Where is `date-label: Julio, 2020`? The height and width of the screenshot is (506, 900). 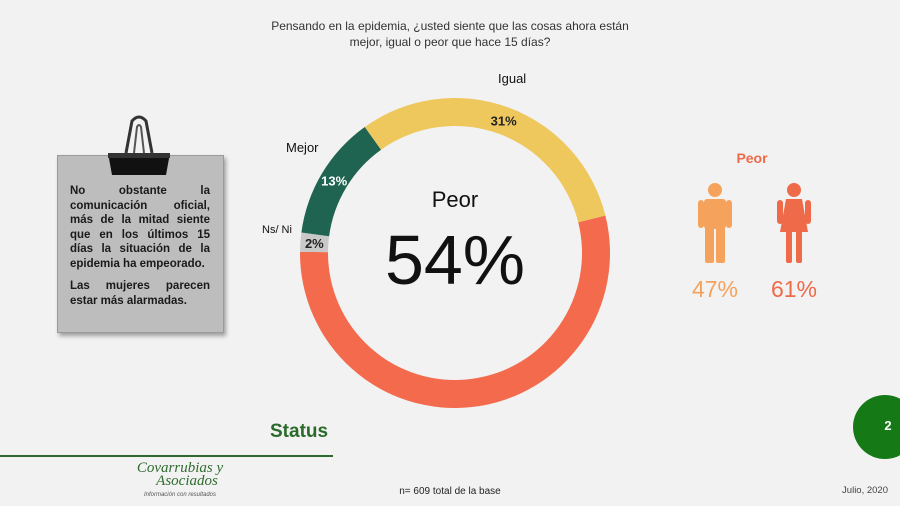
date-label: Julio, 2020 is located at coordinates (865, 490).